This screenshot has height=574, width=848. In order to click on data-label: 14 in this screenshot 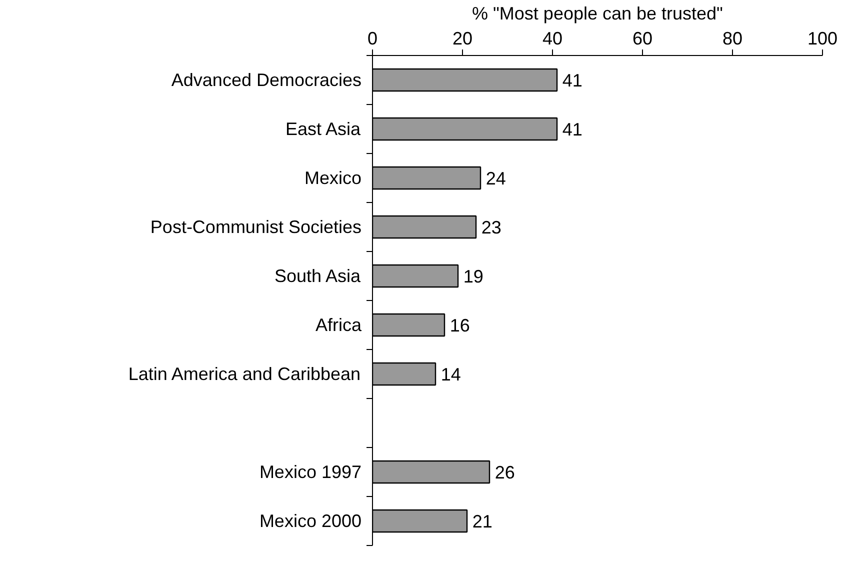, I will do `click(450, 374)`.